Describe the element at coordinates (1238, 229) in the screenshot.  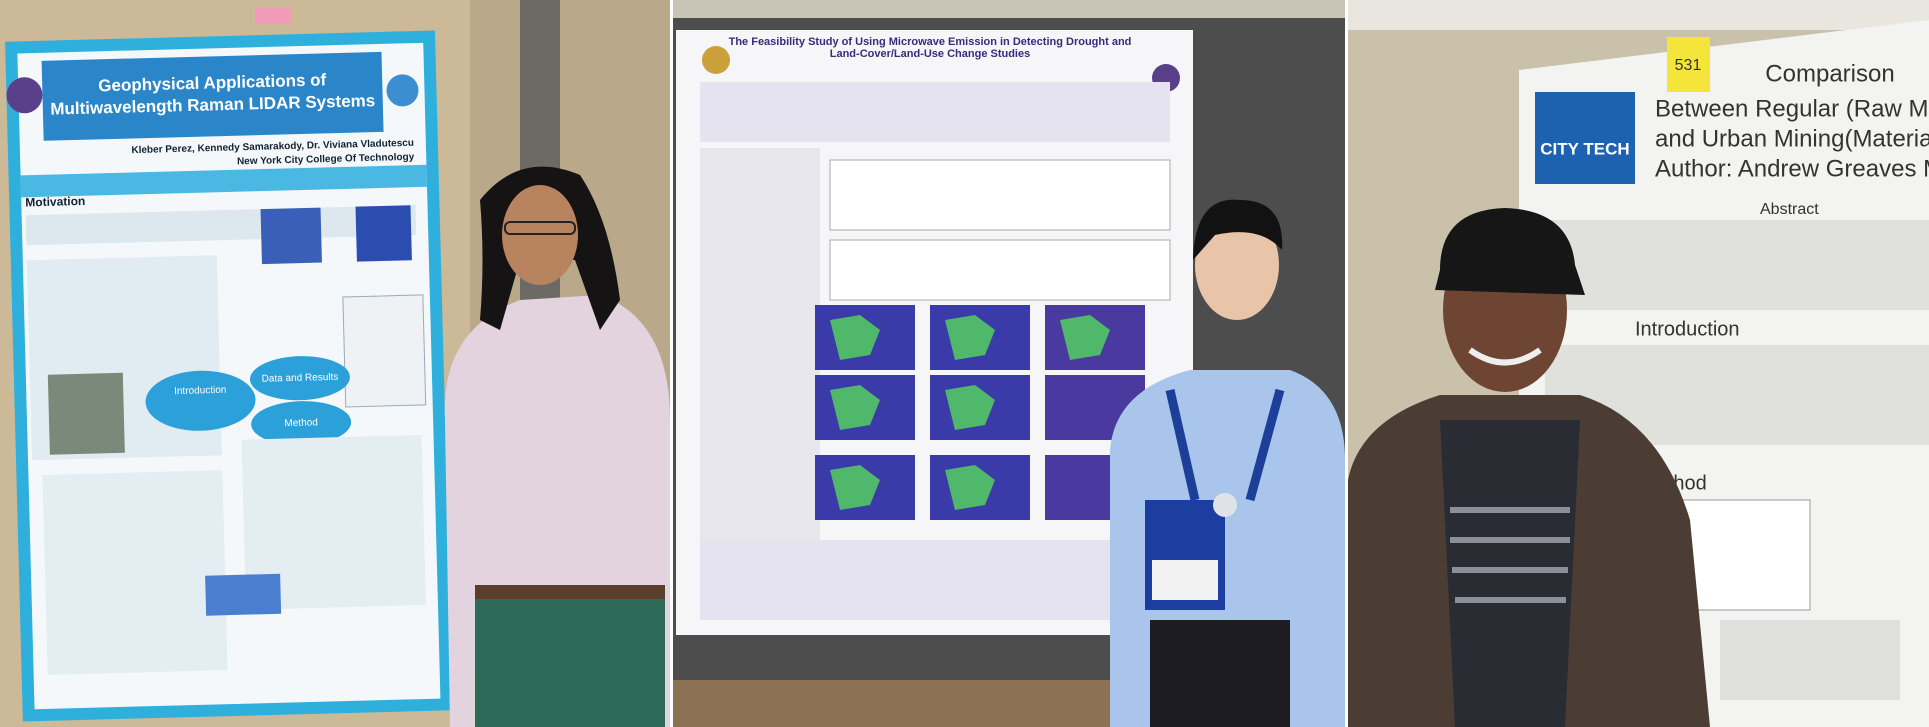
I see `person-hair` at that location.